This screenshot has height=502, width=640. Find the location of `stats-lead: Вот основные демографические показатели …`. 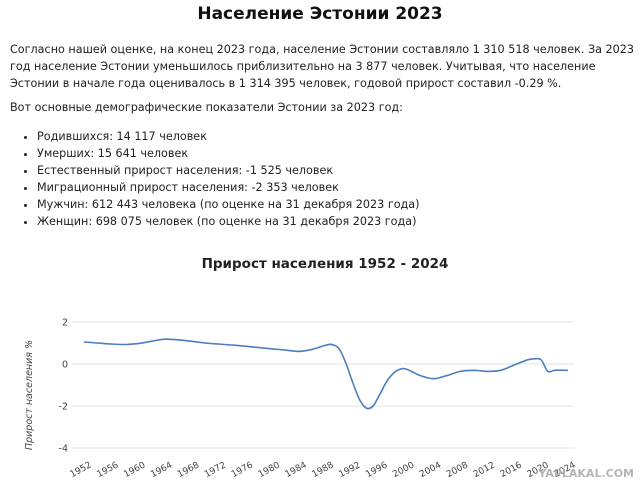

stats-lead: Вот основные демографические показатели … is located at coordinates (206, 107).